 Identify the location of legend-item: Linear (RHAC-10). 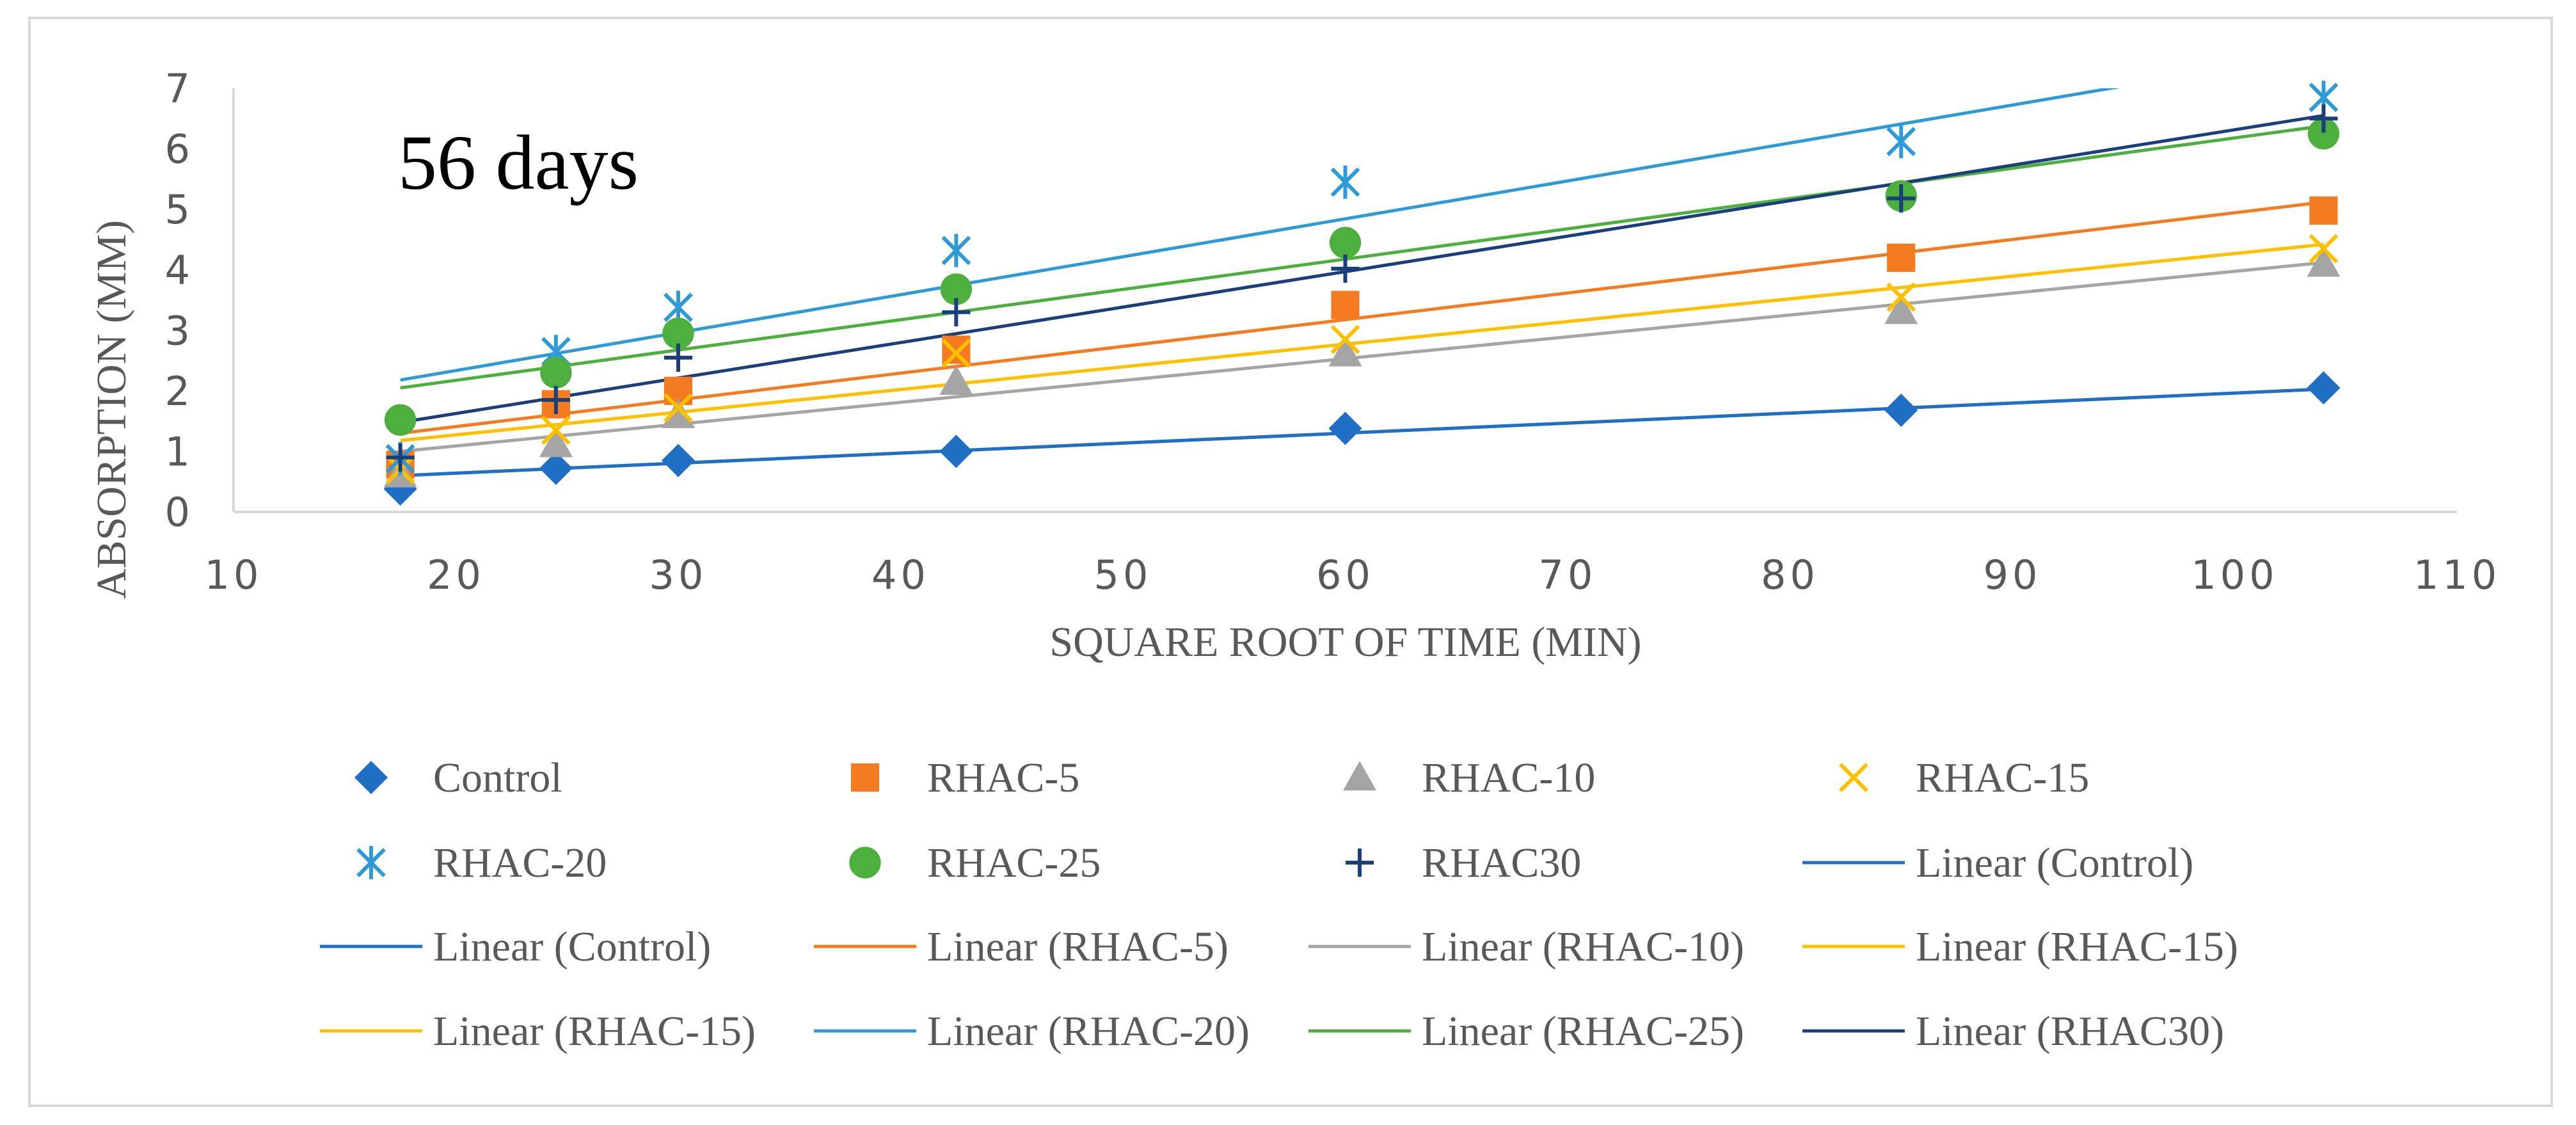
(1526, 946).